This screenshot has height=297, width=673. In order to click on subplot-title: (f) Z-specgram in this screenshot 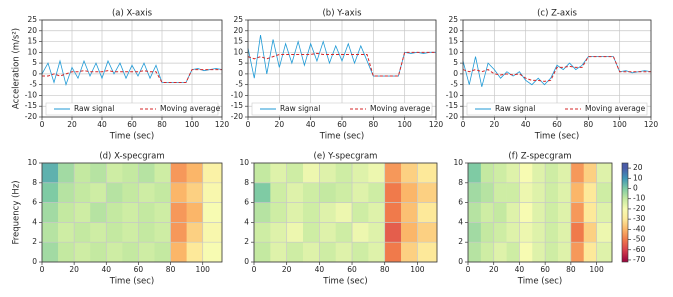, I will do `click(539, 157)`.